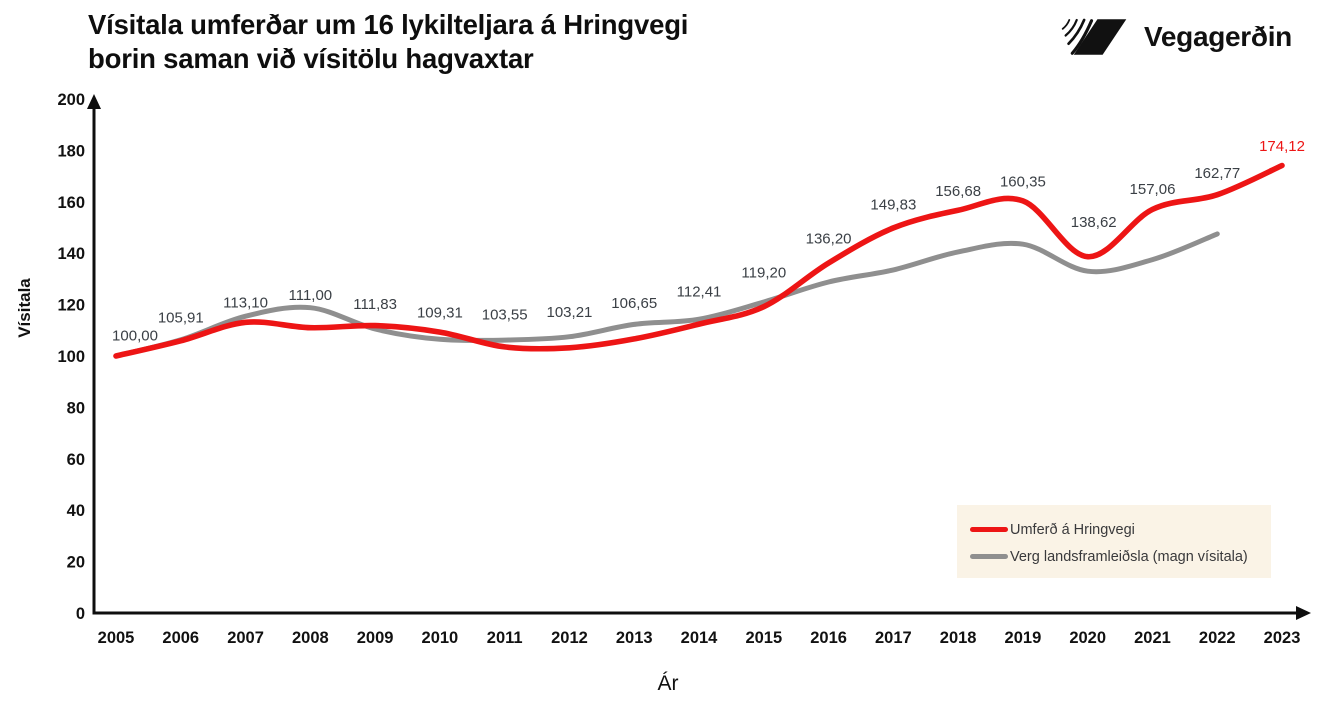 The width and height of the screenshot is (1324, 709). I want to click on x-year-label: 2017, so click(893, 638).